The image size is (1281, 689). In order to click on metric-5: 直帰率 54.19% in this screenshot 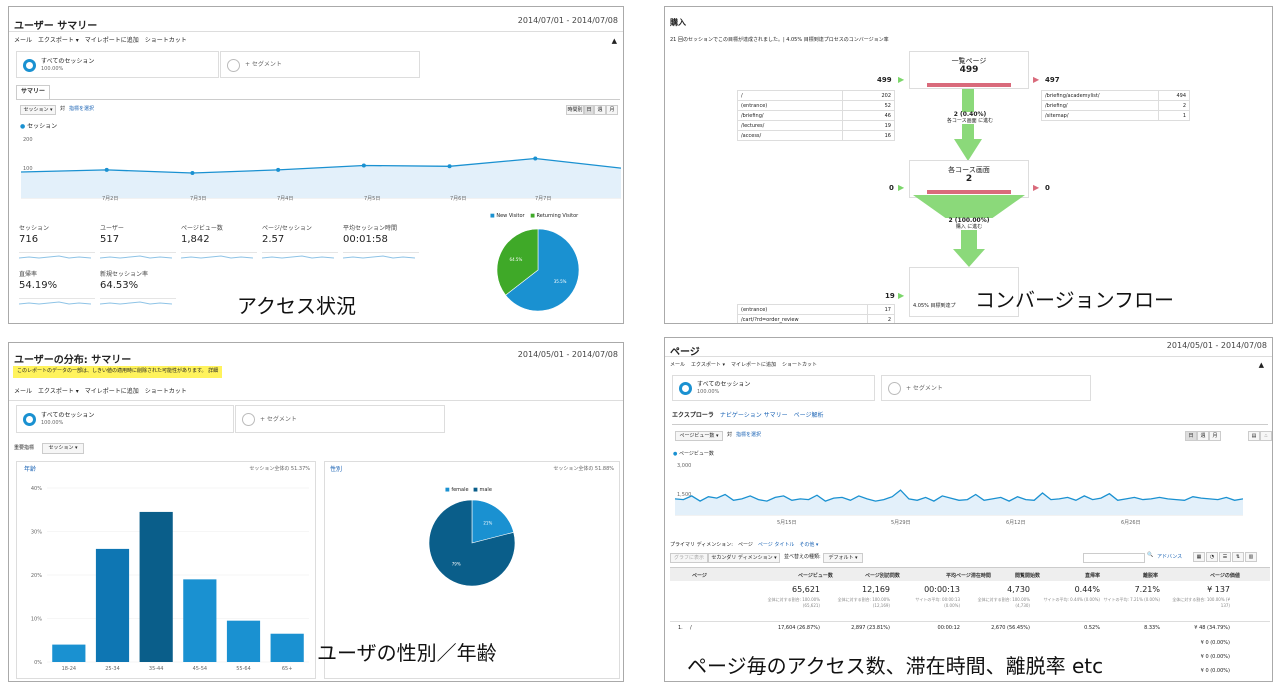, I will do `click(56, 287)`.